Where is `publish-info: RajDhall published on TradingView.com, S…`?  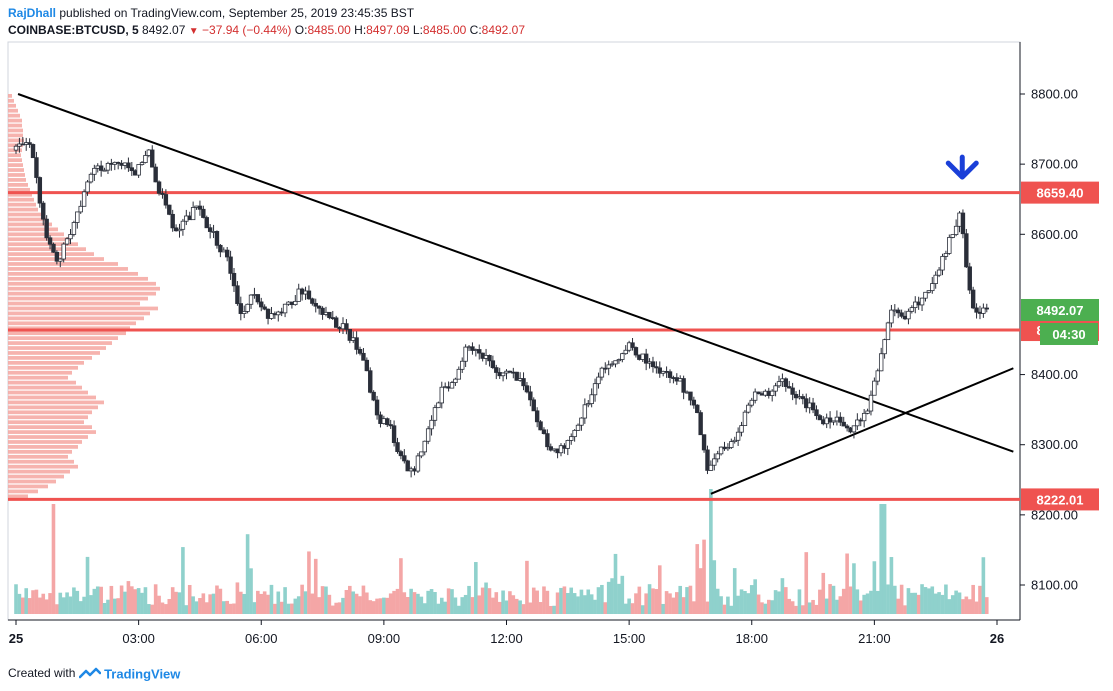
publish-info: RajDhall published on TradingView.com, S… is located at coordinates (211, 13).